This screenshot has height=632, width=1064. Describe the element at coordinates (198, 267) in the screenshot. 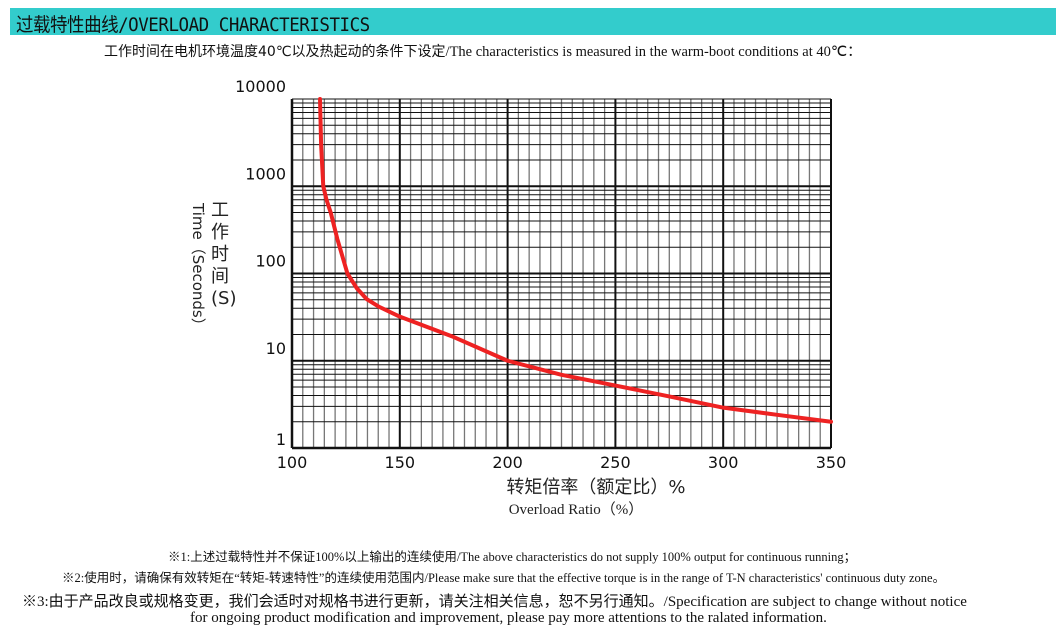

I see `y-axis-label-en: Time（Seconds）` at that location.